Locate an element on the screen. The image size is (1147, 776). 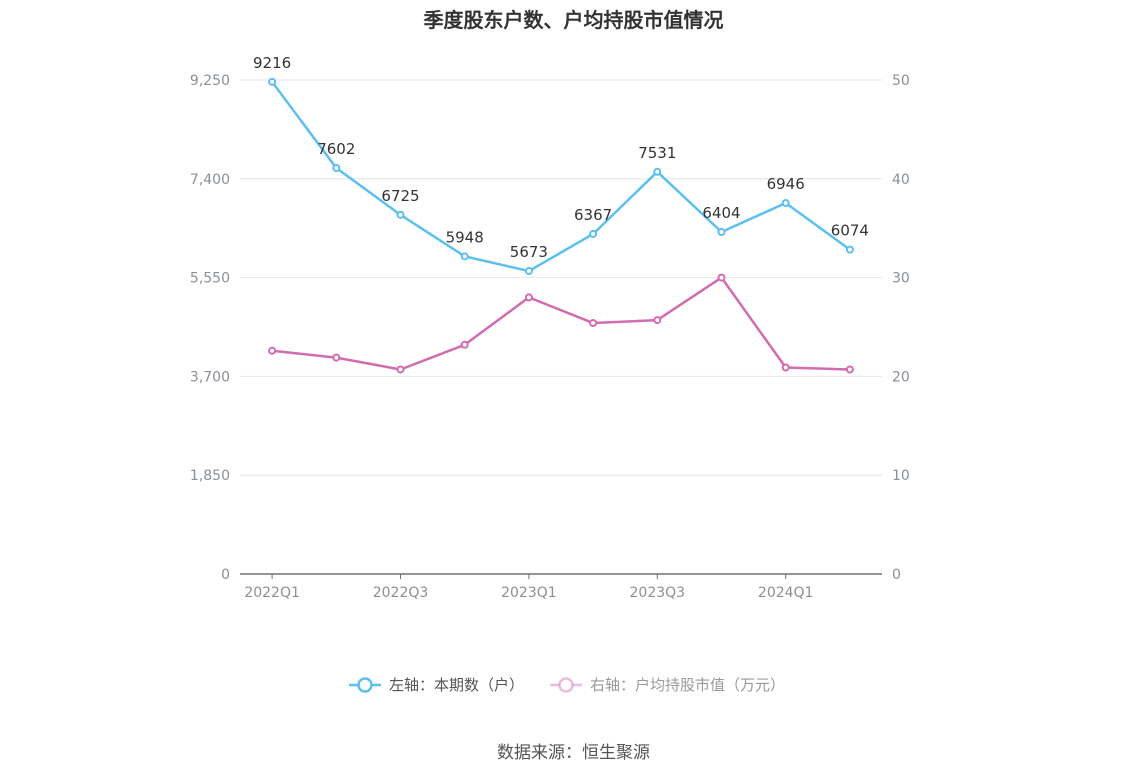
x-axis: 2022Q1 2022Q3 2023Q1 2023Q3 2024Q1 is located at coordinates (561, 587).